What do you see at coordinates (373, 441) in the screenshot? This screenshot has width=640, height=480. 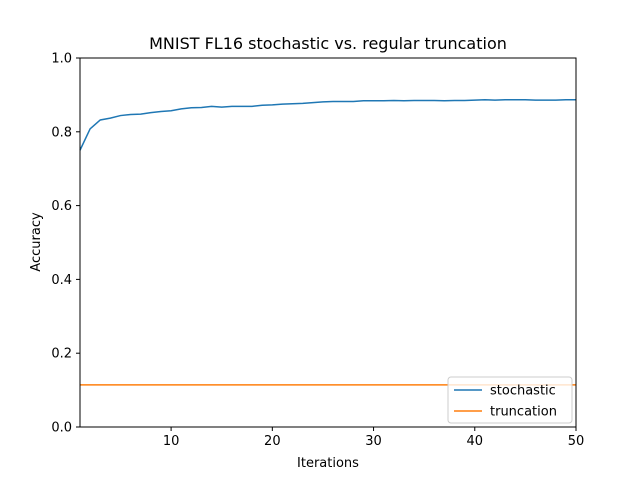 I see `x-tick-label: 30` at bounding box center [373, 441].